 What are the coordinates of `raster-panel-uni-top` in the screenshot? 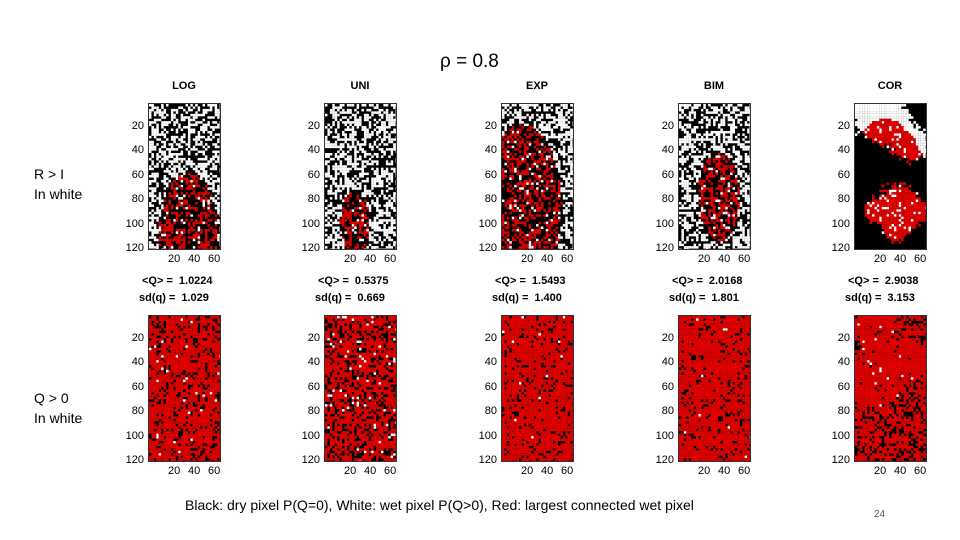 It's located at (360, 176).